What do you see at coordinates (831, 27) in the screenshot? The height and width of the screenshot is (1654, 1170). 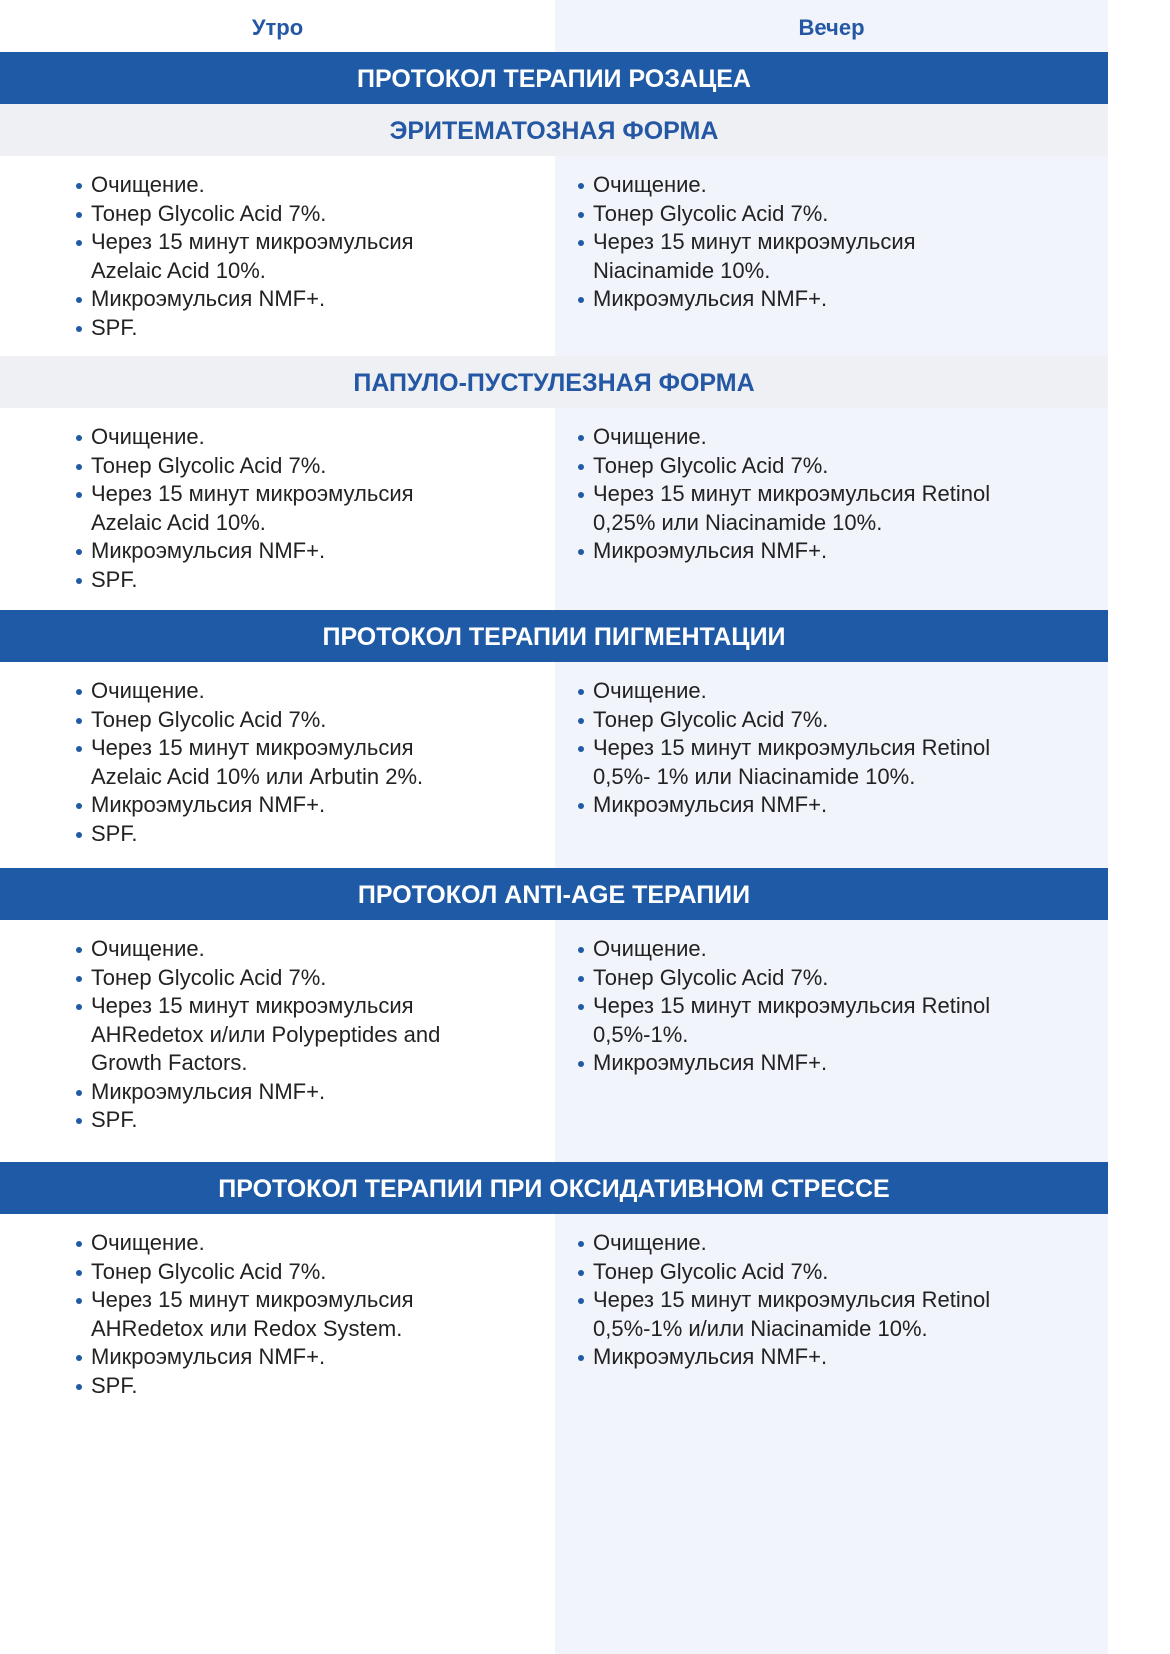 I see `evening-column-header: Вечер` at bounding box center [831, 27].